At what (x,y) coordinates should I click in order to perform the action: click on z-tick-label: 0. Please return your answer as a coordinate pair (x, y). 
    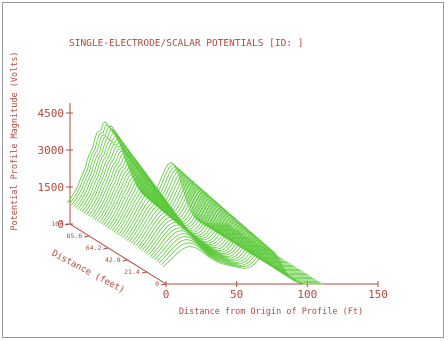
    Looking at the image, I should click on (60, 224).